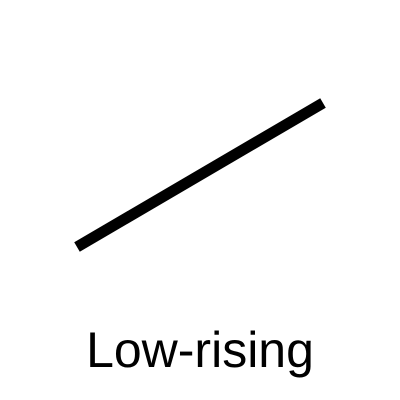  Describe the element at coordinates (200, 350) in the screenshot. I see `tone-label: Low-rising` at that location.